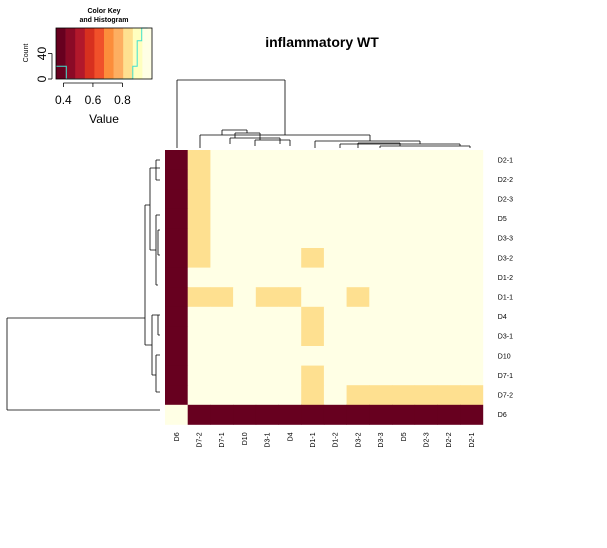 Image resolution: width=607 pixels, height=548 pixels. I want to click on heatmap-cell-D3-3-D5, so click(404, 238).